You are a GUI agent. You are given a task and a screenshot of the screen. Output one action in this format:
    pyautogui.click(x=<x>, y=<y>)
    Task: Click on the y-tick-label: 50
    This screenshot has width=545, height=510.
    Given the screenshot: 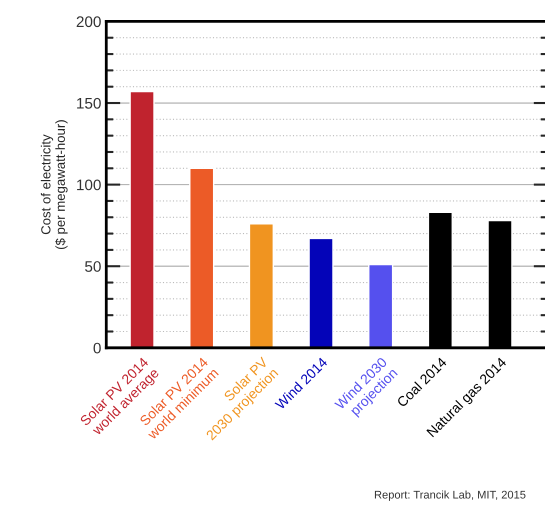 What is the action you would take?
    pyautogui.click(x=93, y=266)
    